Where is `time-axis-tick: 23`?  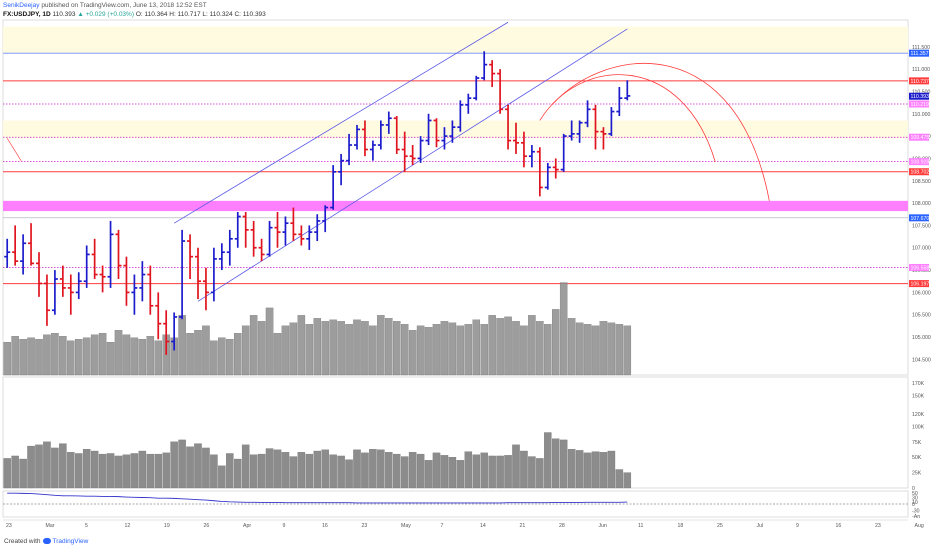 time-axis-tick: 23 is located at coordinates (9, 526).